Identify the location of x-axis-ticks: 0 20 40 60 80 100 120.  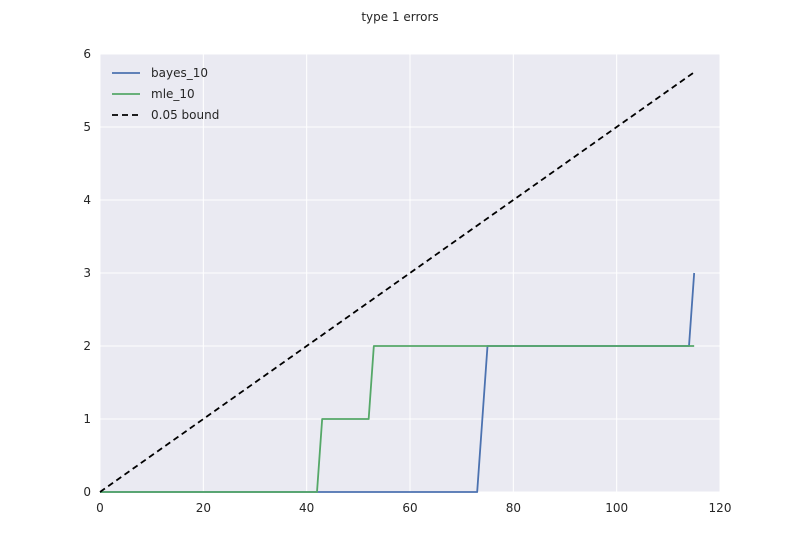
(413, 508).